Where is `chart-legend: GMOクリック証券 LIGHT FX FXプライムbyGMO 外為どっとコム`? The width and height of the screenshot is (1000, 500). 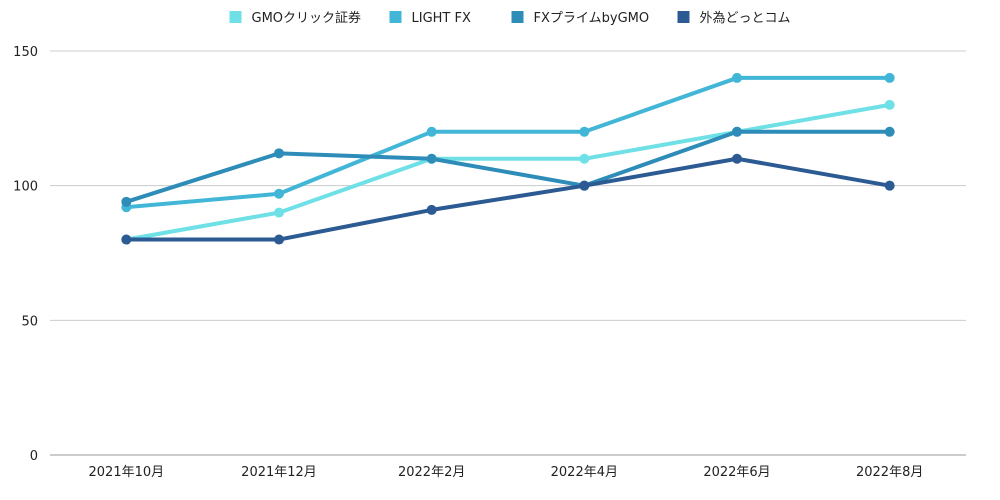 chart-legend: GMOクリック証券 LIGHT FX FXプライムbyGMO 外為どっとコム is located at coordinates (510, 18).